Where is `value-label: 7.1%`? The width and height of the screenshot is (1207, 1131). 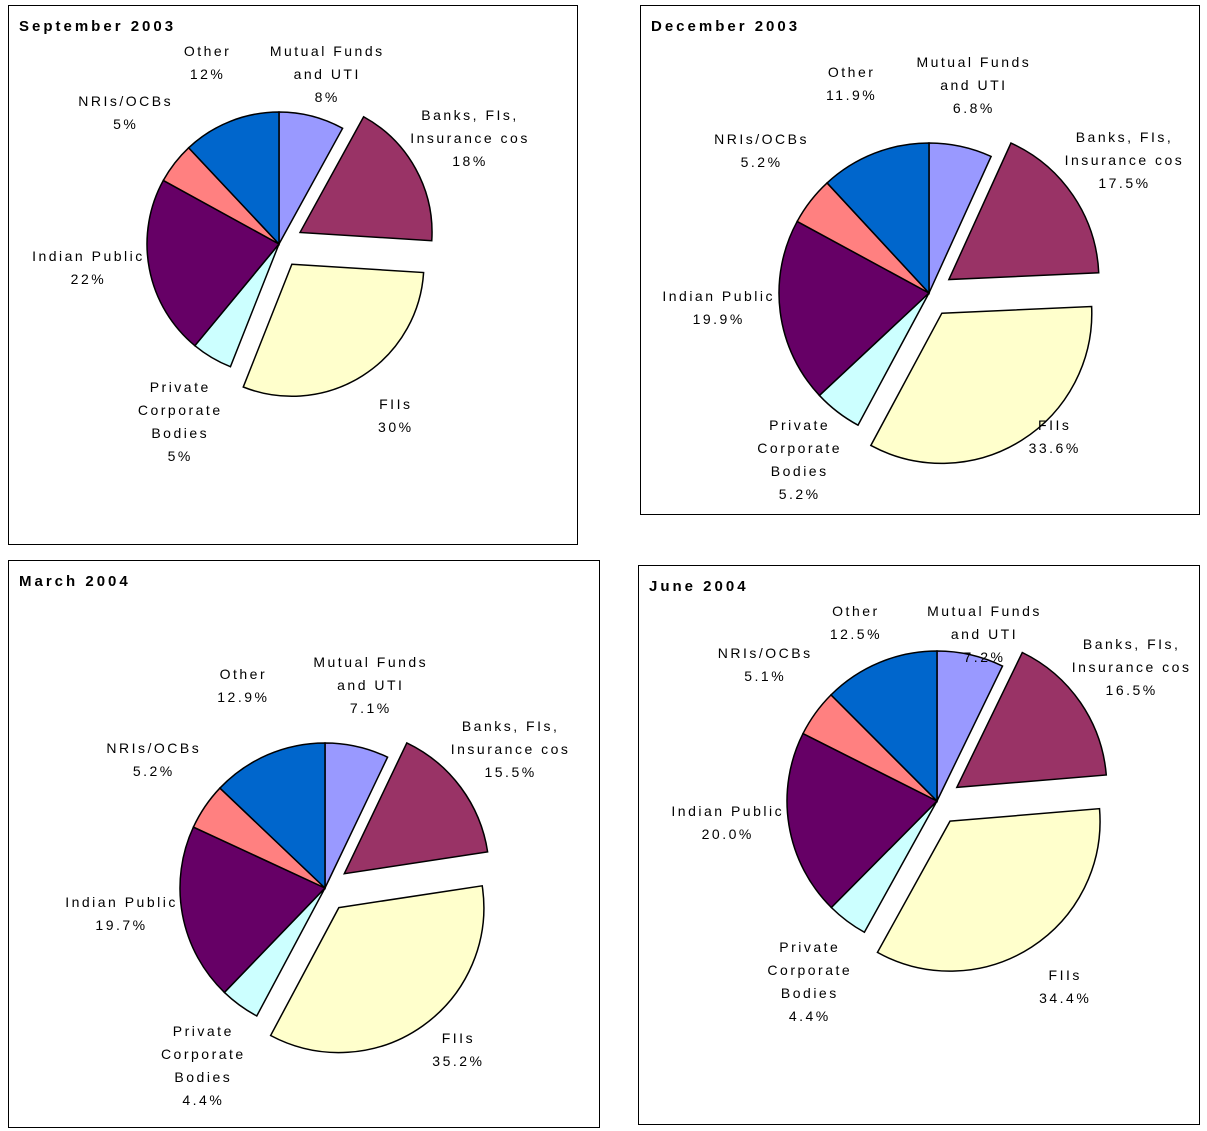
value-label: 7.1% is located at coordinates (370, 708).